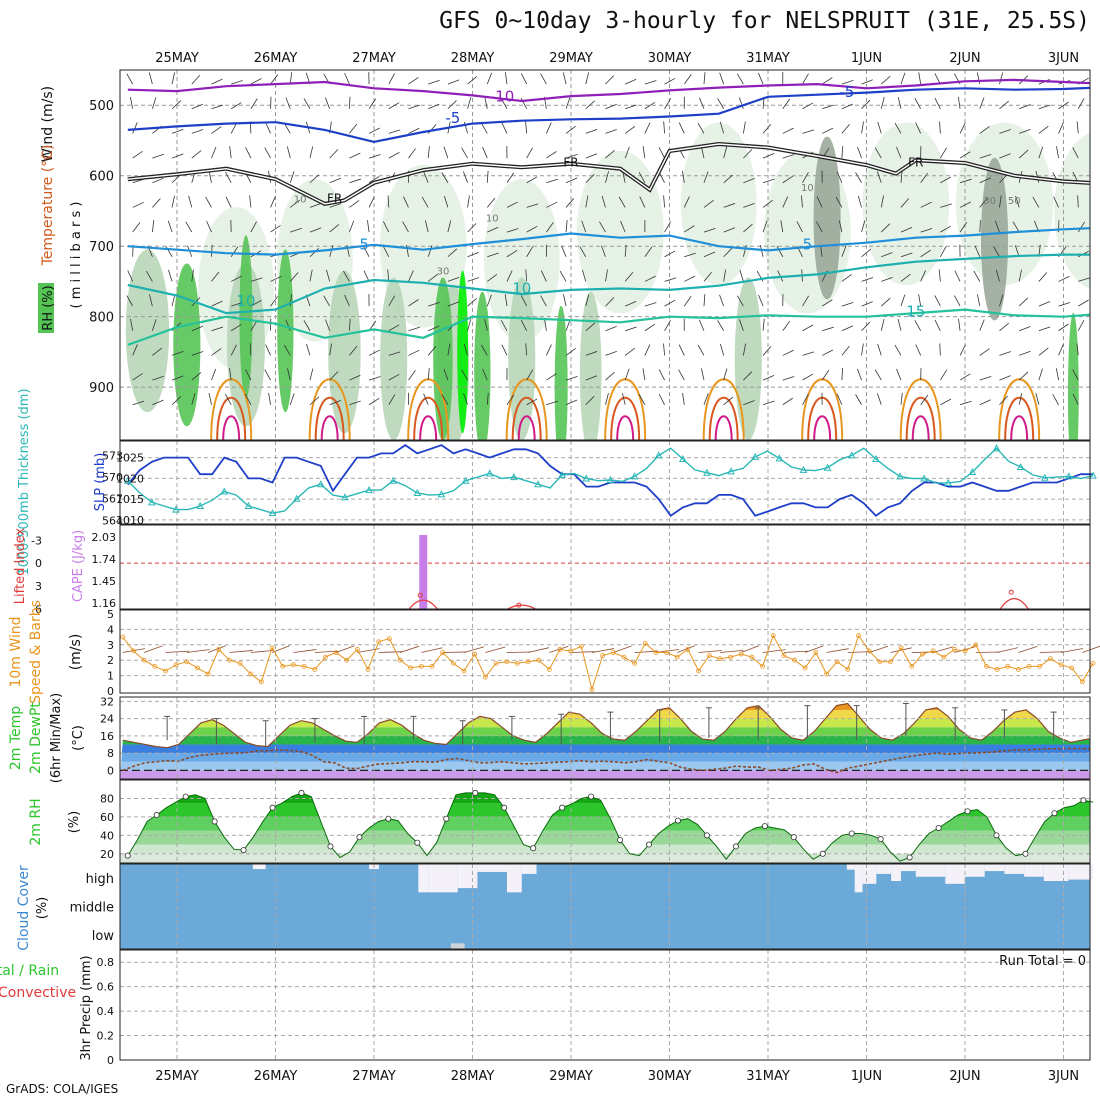 The height and width of the screenshot is (1100, 1100). I want to click on isotherm-peak, so click(231, 418).